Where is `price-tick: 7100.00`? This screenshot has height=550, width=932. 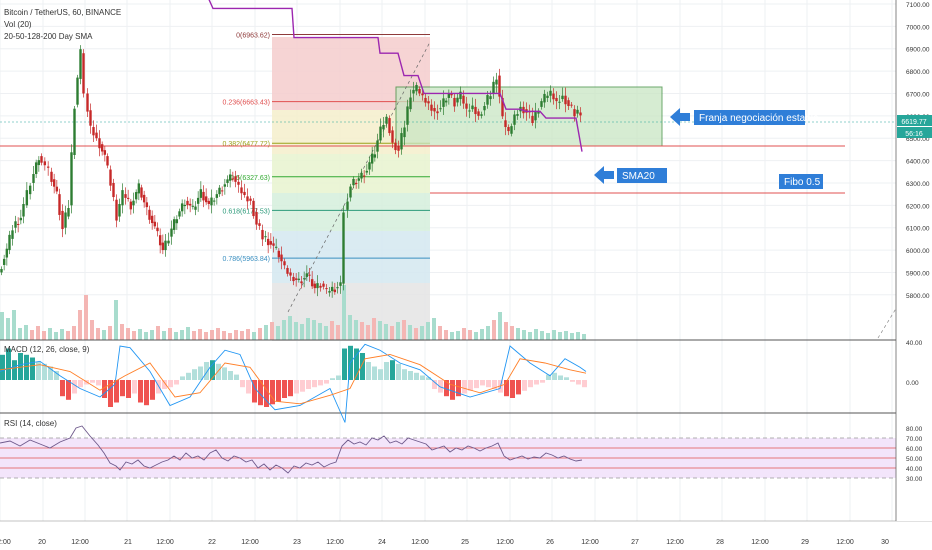 price-tick: 7100.00 is located at coordinates (918, 5).